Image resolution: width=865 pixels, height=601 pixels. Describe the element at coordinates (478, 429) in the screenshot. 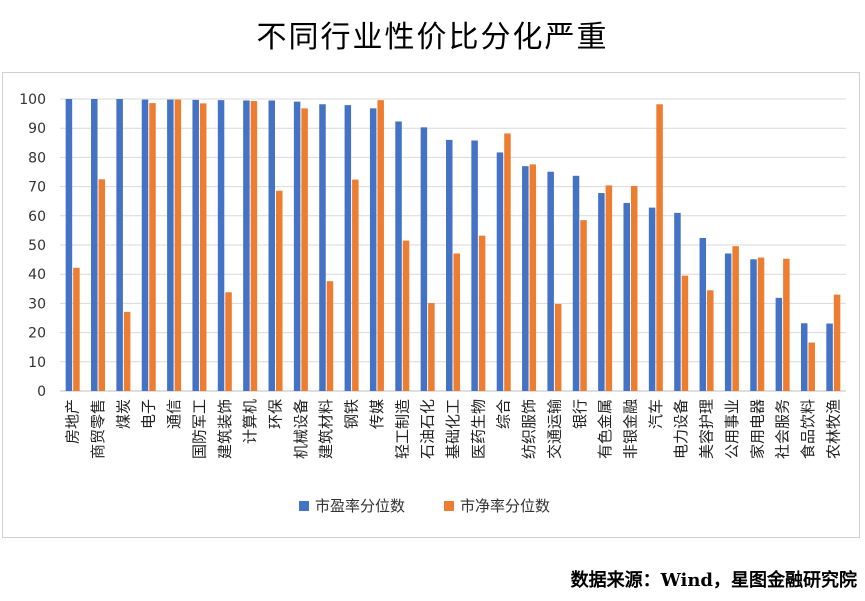

I see `category-label: 医药生物` at that location.